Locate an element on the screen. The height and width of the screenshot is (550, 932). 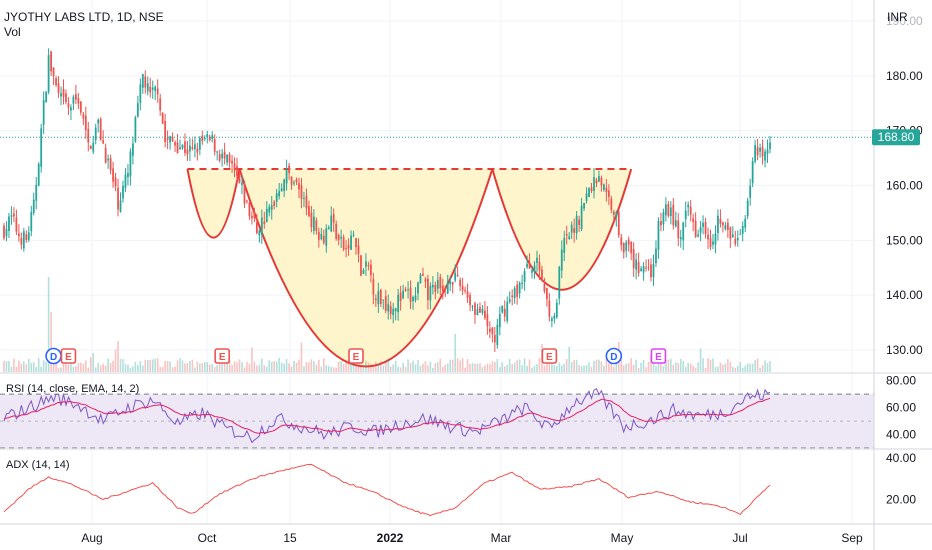
rsi-pane is located at coordinates (437, 418).